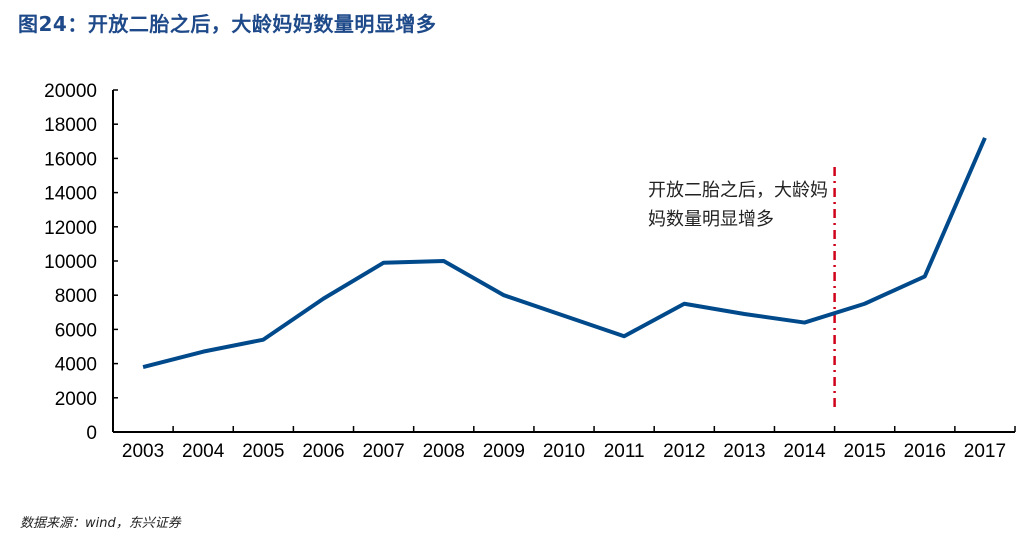 The width and height of the screenshot is (1023, 538). What do you see at coordinates (70, 125) in the screenshot?
I see `y-tick-label: 18000` at bounding box center [70, 125].